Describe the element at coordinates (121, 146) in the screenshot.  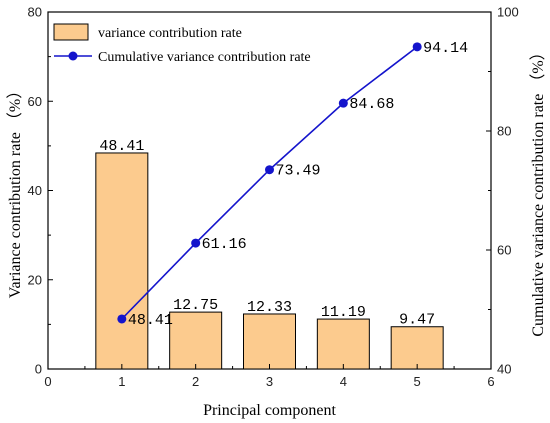
I see `bar-value-label: 48.41` at that location.